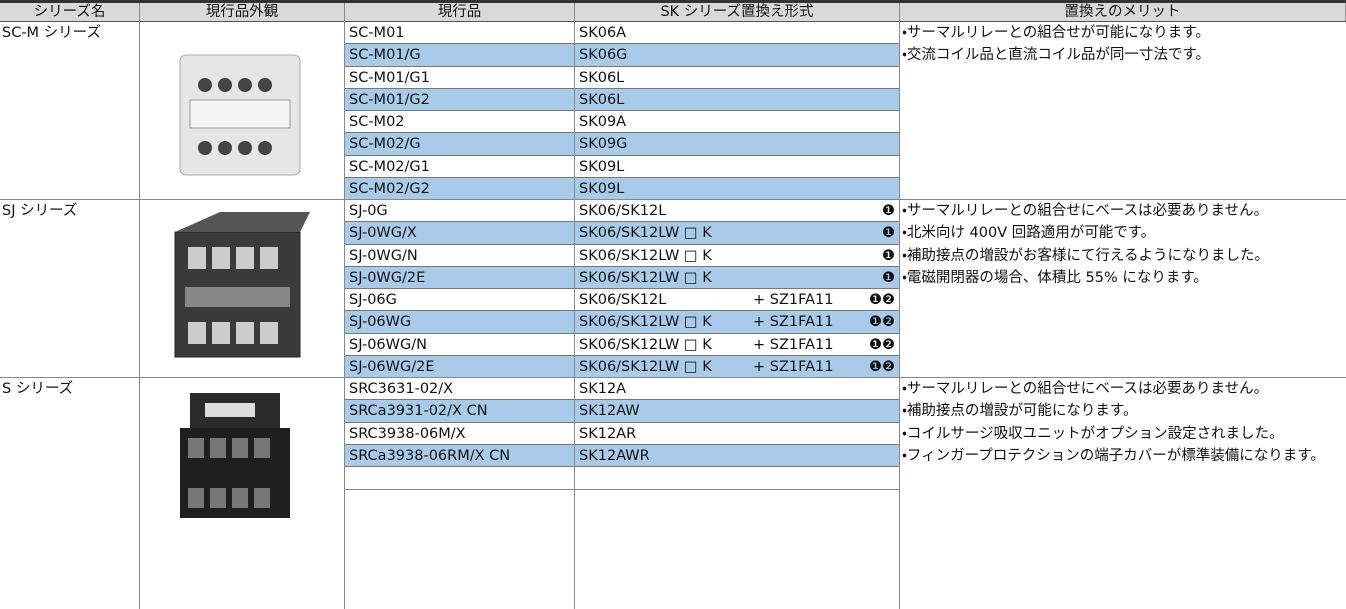  What do you see at coordinates (603, 122) in the screenshot?
I see `replacement-model: SK09A` at bounding box center [603, 122].